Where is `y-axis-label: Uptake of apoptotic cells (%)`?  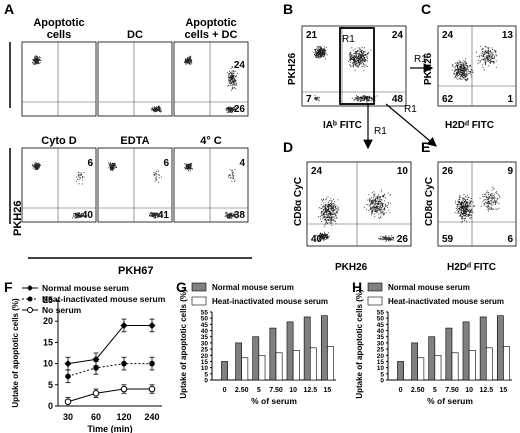 y-axis-label: Uptake of apoptotic cells (%) is located at coordinates (15, 353).